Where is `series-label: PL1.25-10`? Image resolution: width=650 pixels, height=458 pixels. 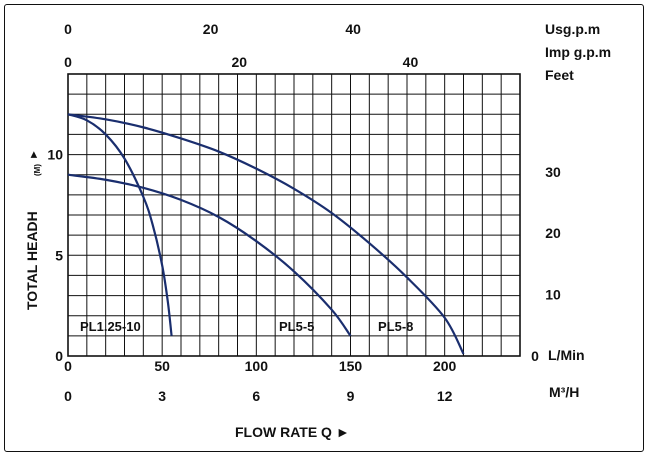 series-label: PL1.25-10 is located at coordinates (110, 326).